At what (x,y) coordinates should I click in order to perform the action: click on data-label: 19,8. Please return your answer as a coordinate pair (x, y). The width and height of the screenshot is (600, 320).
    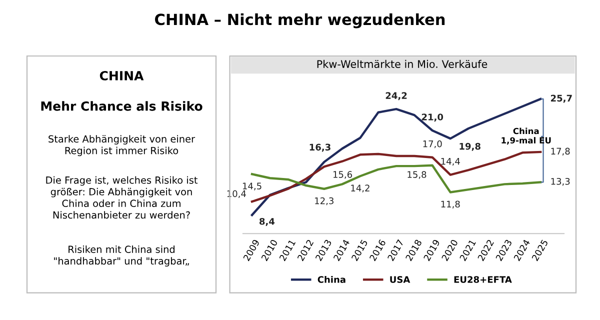
    Looking at the image, I should click on (470, 146).